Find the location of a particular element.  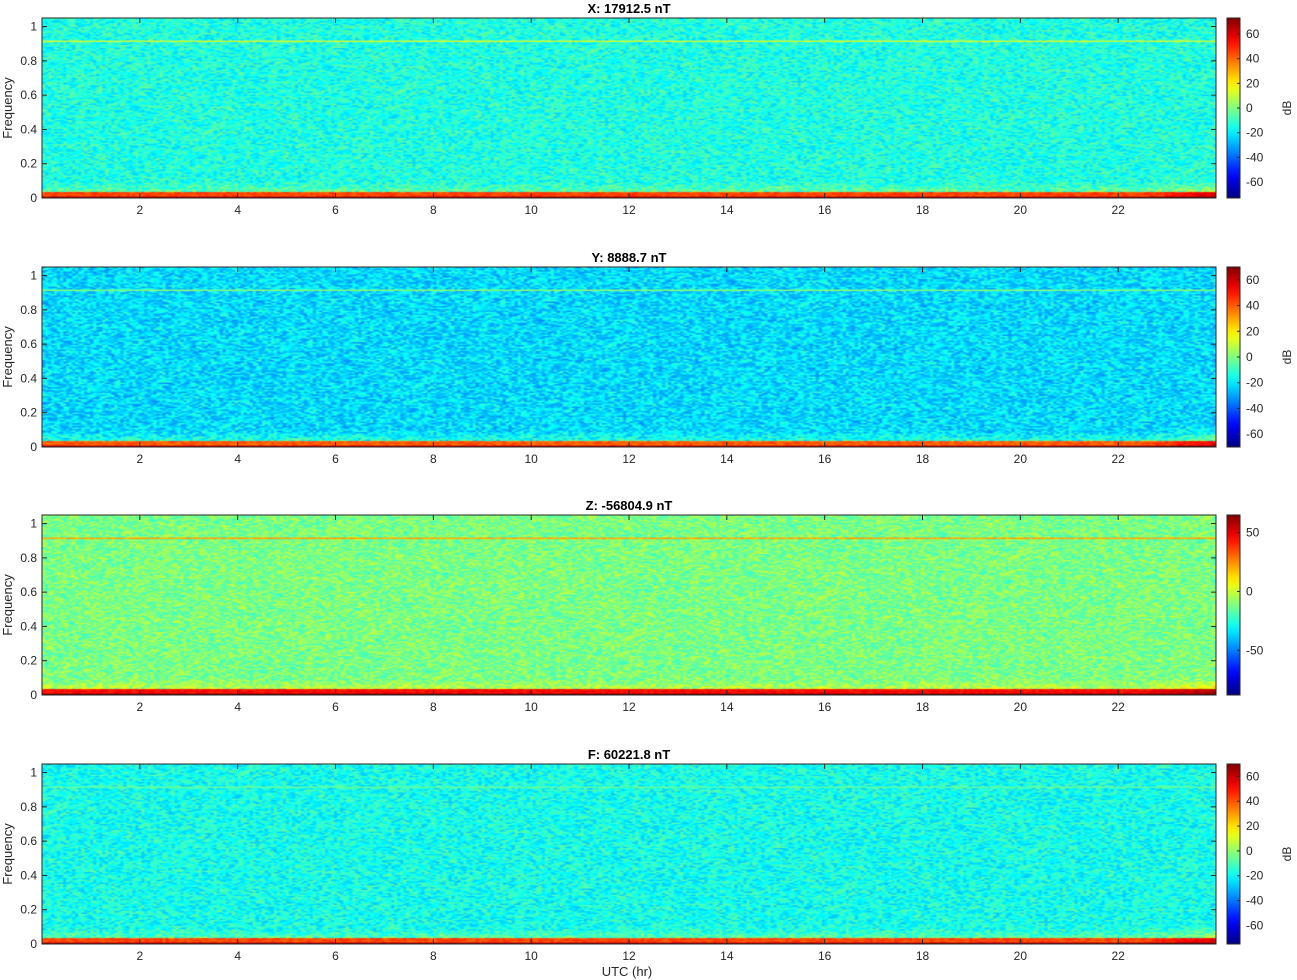

colorbar-tick-label: -50 is located at coordinates (1255, 650).